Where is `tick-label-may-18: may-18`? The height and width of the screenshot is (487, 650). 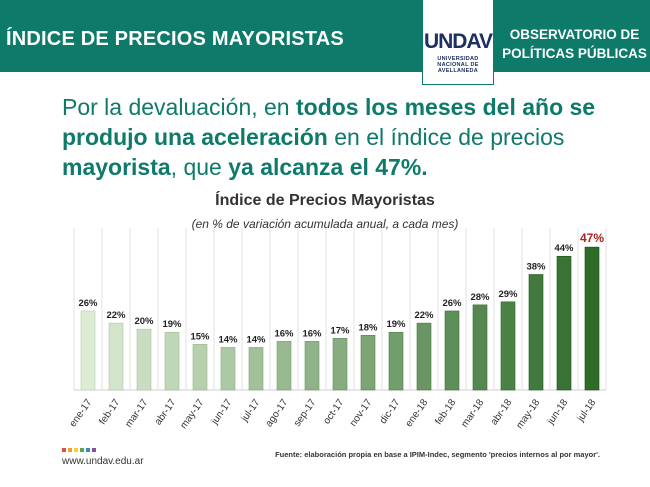
tick-label-may-18: may-18 is located at coordinates (528, 414).